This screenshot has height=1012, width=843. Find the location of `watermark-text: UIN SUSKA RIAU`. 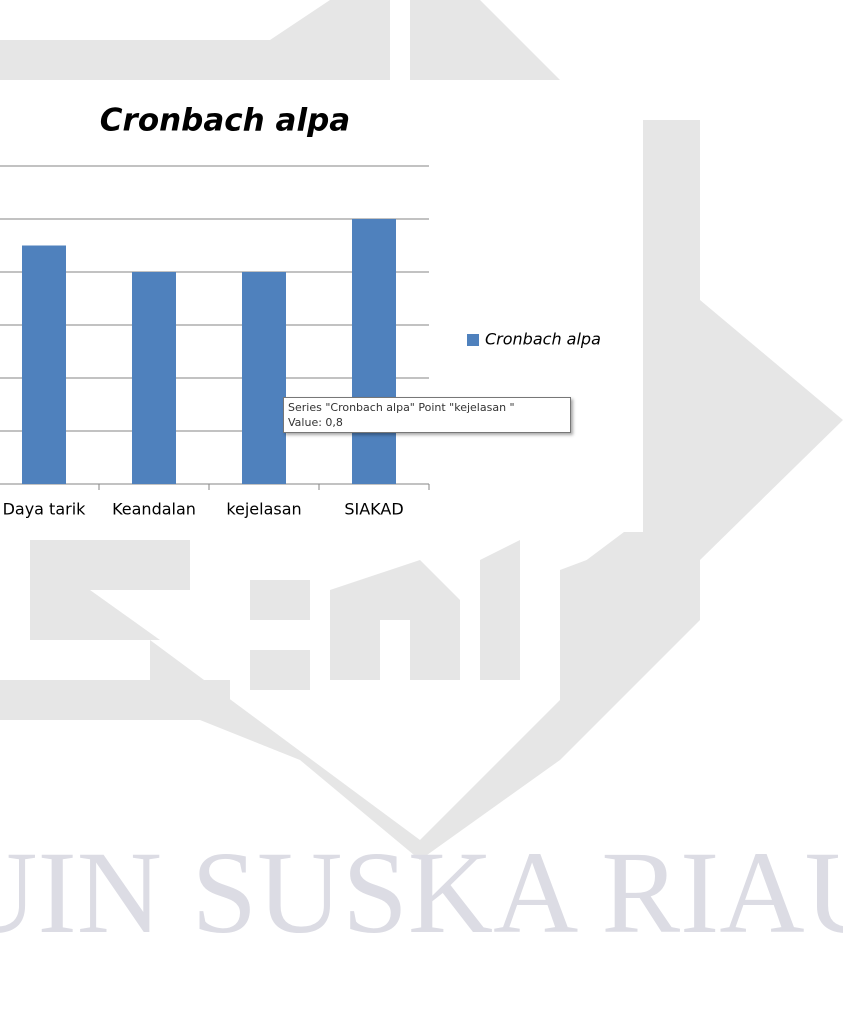

watermark-text: UIN SUSKA RIAU is located at coordinates (421, 892).